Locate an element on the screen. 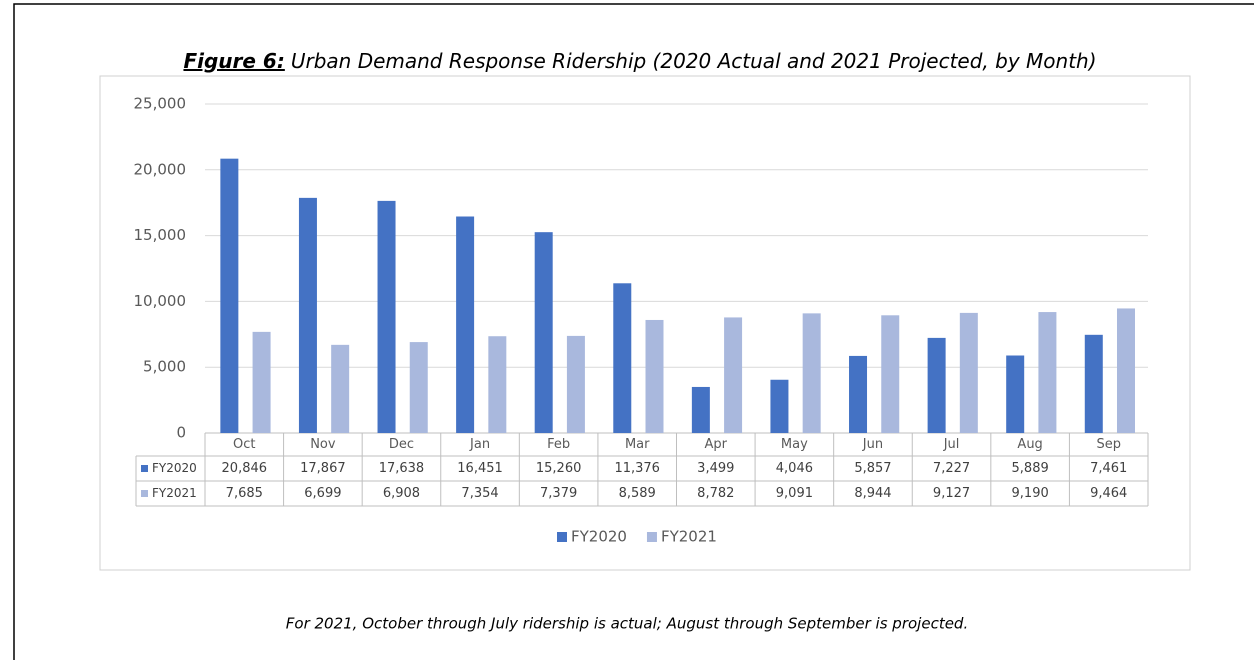 The image size is (1254, 660). y-tick-label: 20,000 is located at coordinates (160, 169).